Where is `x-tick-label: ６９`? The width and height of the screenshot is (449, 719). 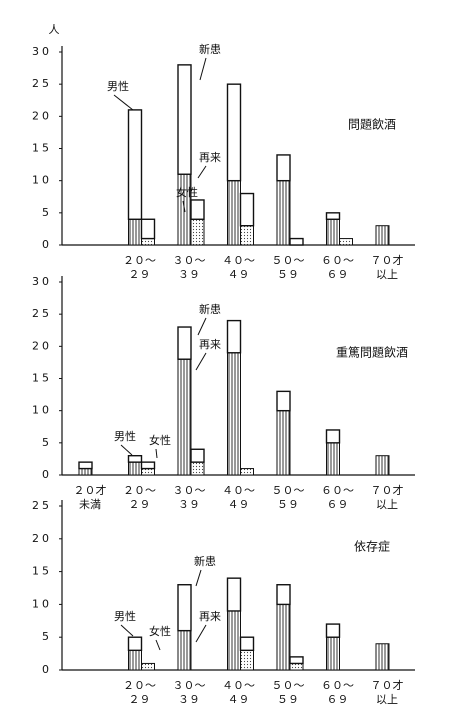 x-tick-label: ６９ is located at coordinates (338, 699).